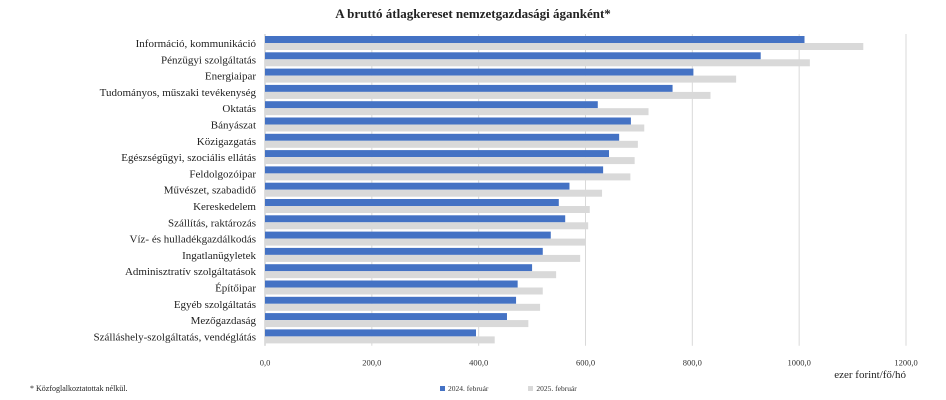 Image resolution: width=946 pixels, height=400 pixels. What do you see at coordinates (798, 363) in the screenshot?
I see `x-tick-label: 1000,0` at bounding box center [798, 363].